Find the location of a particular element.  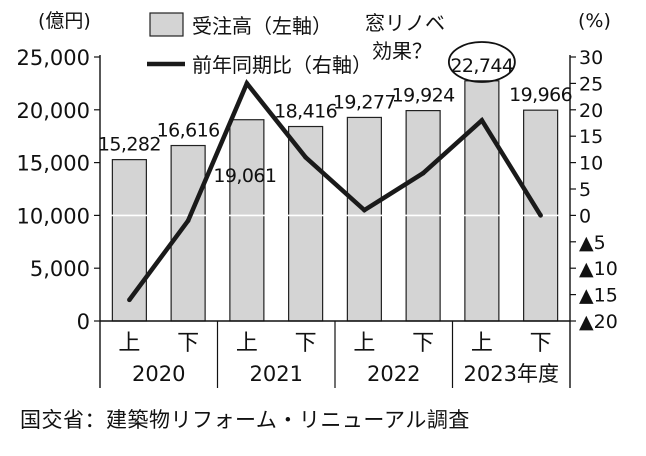

left-tick-label: 5,000 is located at coordinates (60, 269).